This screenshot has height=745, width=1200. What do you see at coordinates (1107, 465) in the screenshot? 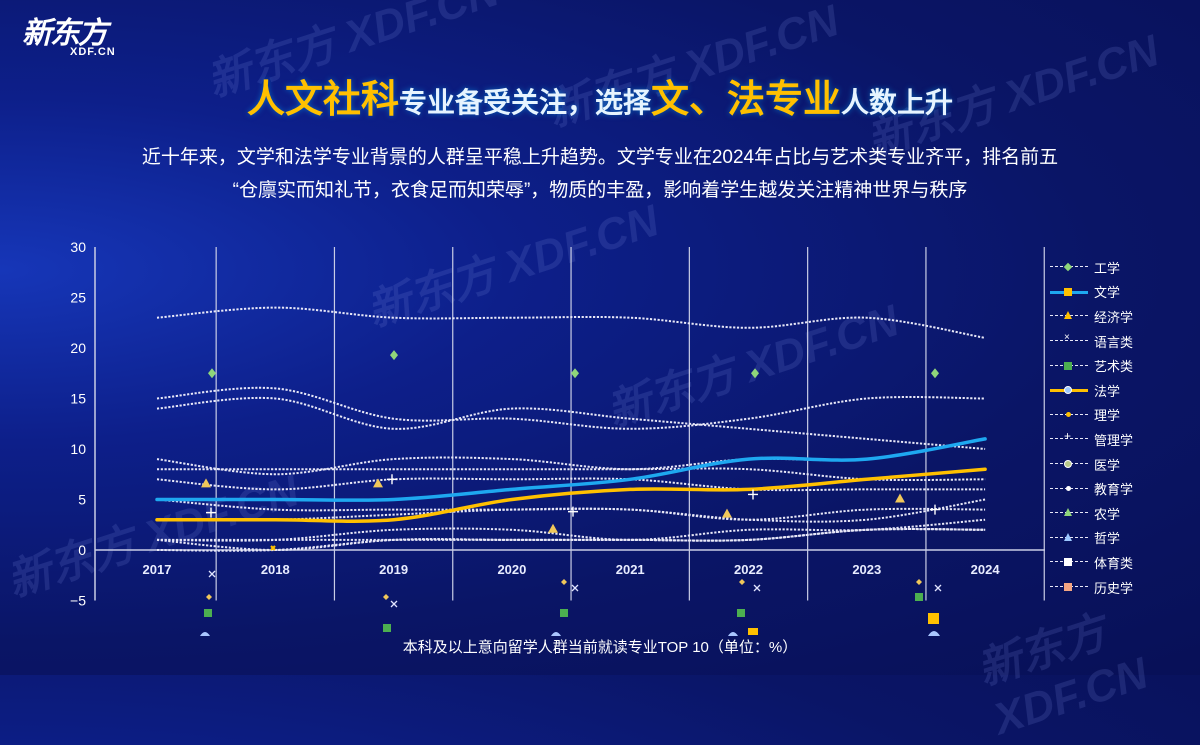
I see `legend-label: 医学` at bounding box center [1107, 465].